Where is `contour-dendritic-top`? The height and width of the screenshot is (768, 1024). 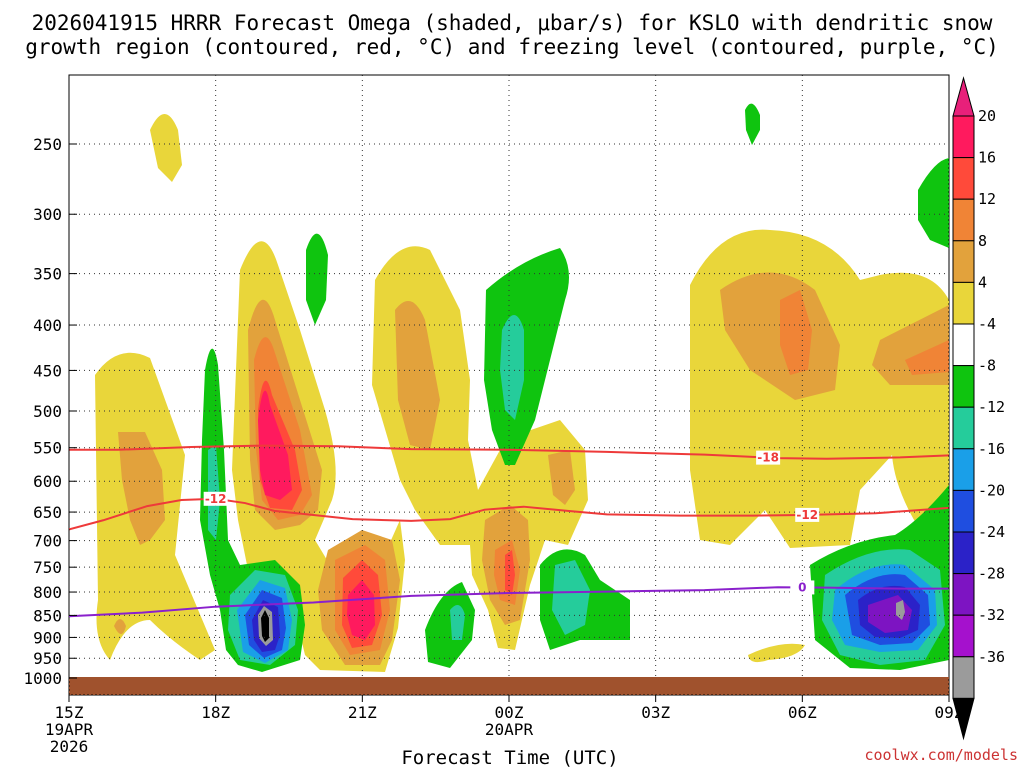
contour-dendritic-top is located at coordinates (509, 452).